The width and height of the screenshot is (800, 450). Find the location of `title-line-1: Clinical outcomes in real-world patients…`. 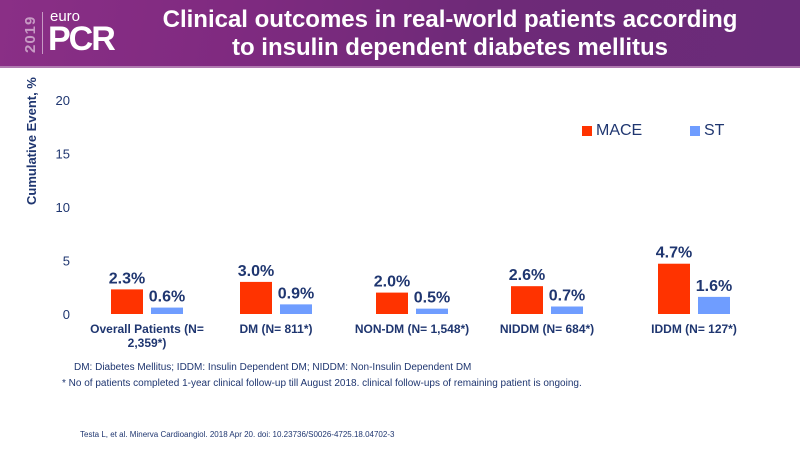

title-line-1: Clinical outcomes in real-world patients… is located at coordinates (450, 19).